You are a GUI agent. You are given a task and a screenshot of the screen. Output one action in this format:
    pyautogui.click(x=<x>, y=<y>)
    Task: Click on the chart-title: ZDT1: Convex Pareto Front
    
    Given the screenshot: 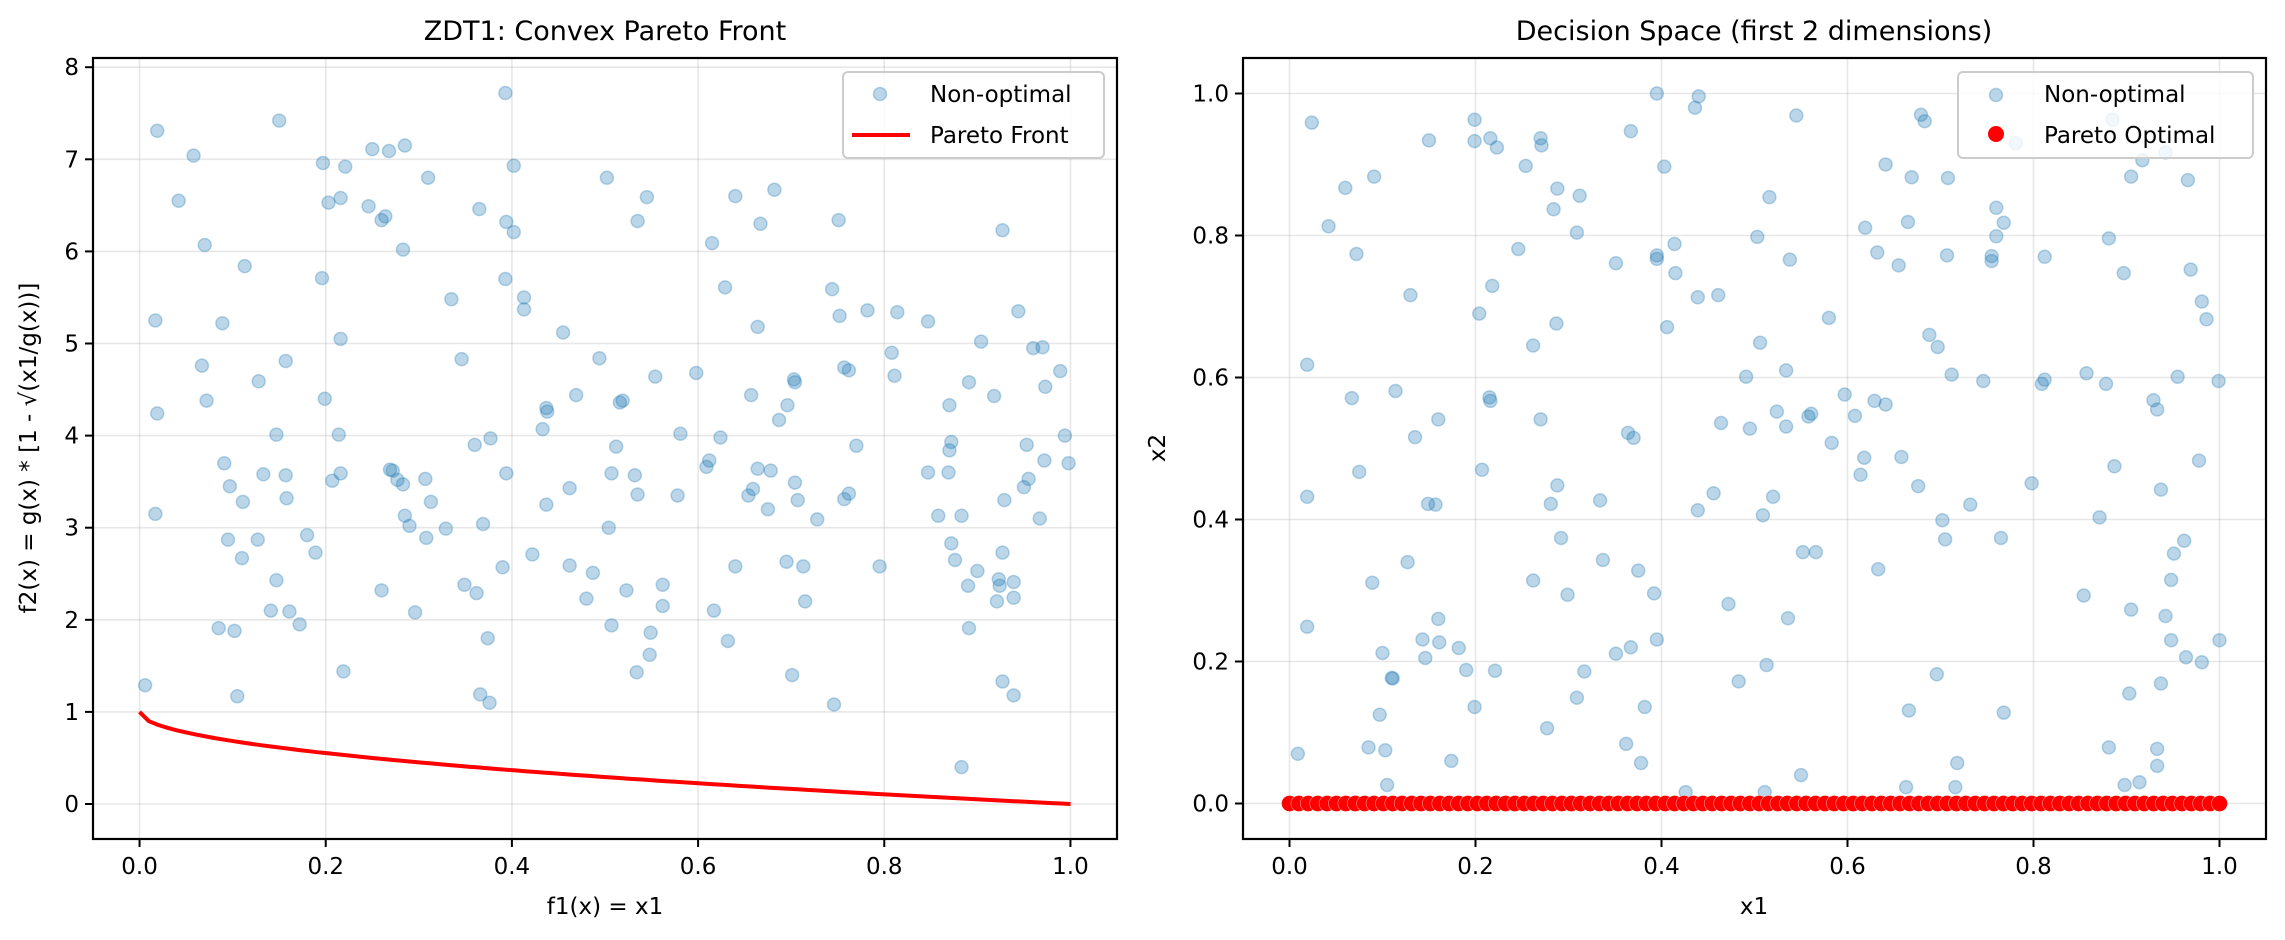 What is the action you would take?
    pyautogui.click(x=605, y=31)
    